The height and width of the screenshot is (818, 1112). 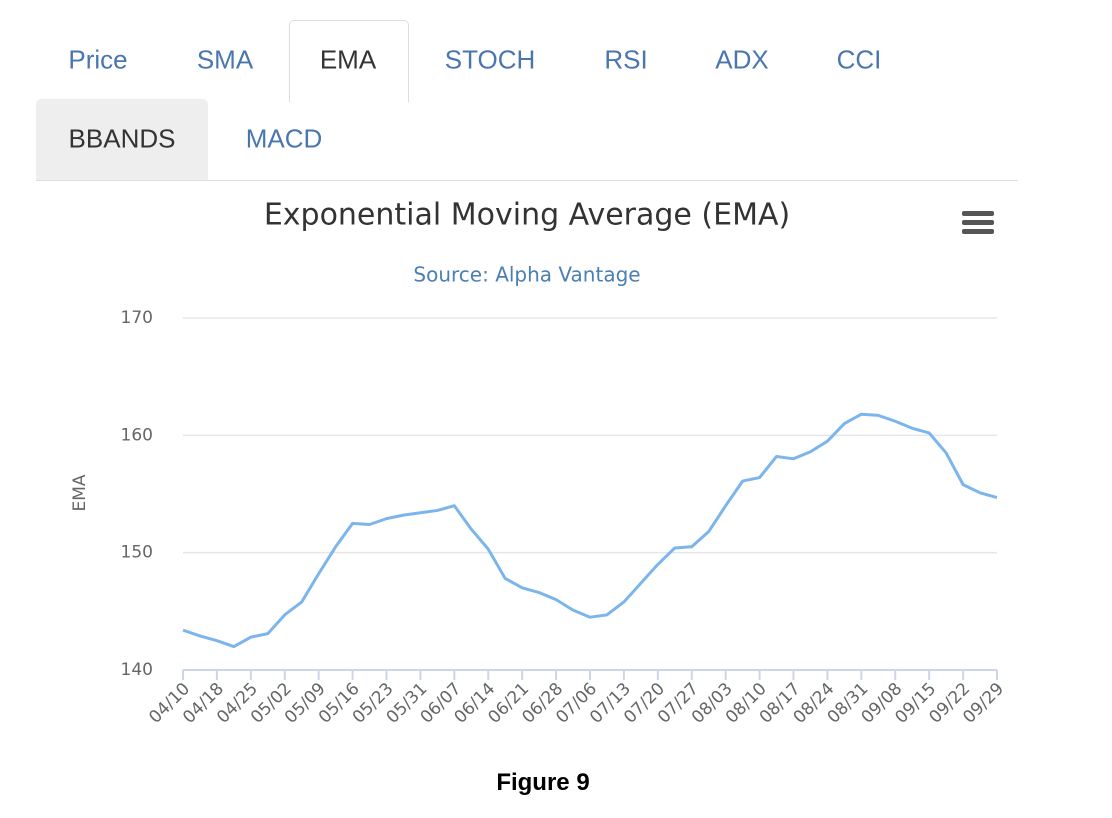 What do you see at coordinates (137, 670) in the screenshot?
I see `y-tick-label: 140` at bounding box center [137, 670].